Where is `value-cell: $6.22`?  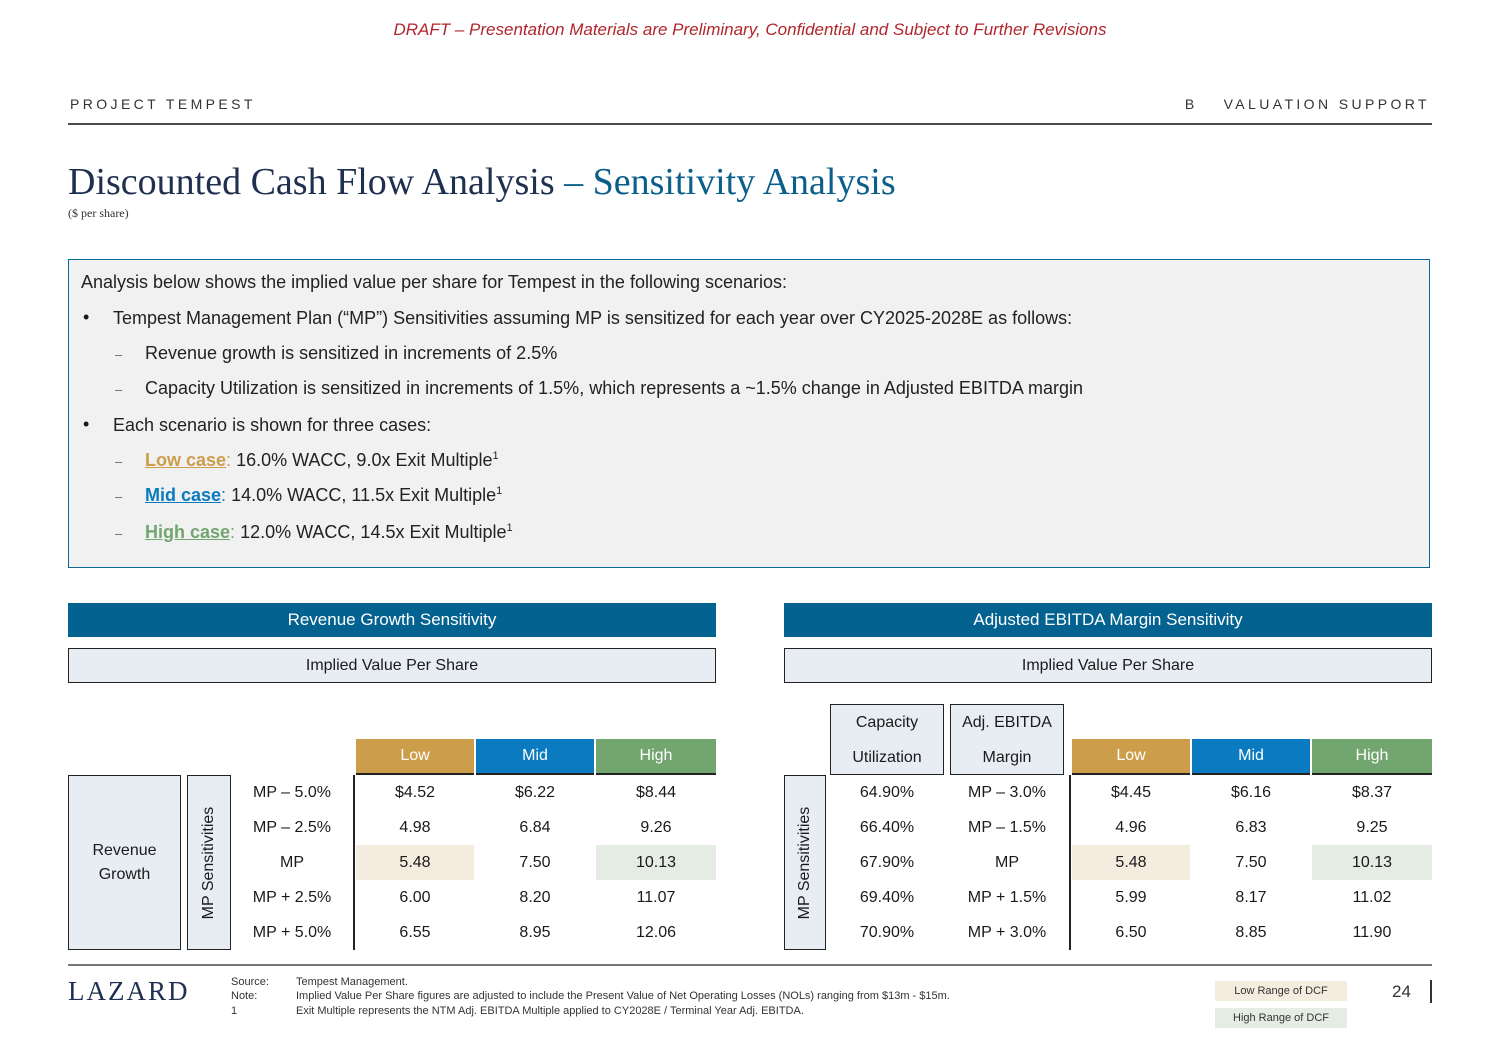 value-cell: $6.22 is located at coordinates (535, 792).